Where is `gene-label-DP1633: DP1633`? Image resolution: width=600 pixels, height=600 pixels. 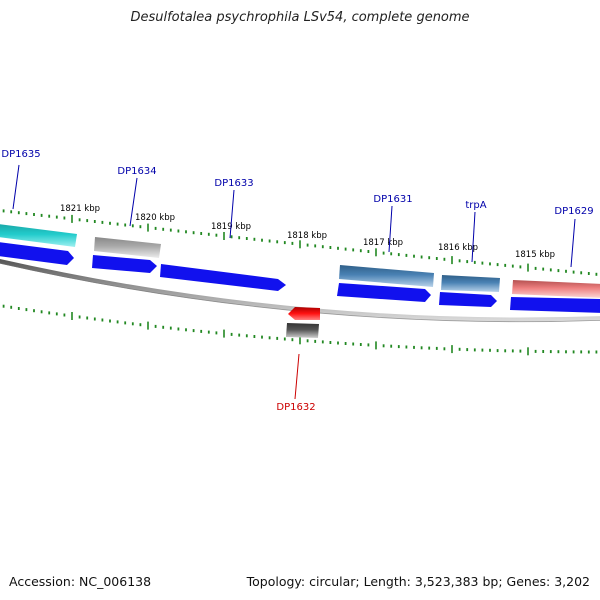 gene-label-DP1633: DP1633 is located at coordinates (233, 183).